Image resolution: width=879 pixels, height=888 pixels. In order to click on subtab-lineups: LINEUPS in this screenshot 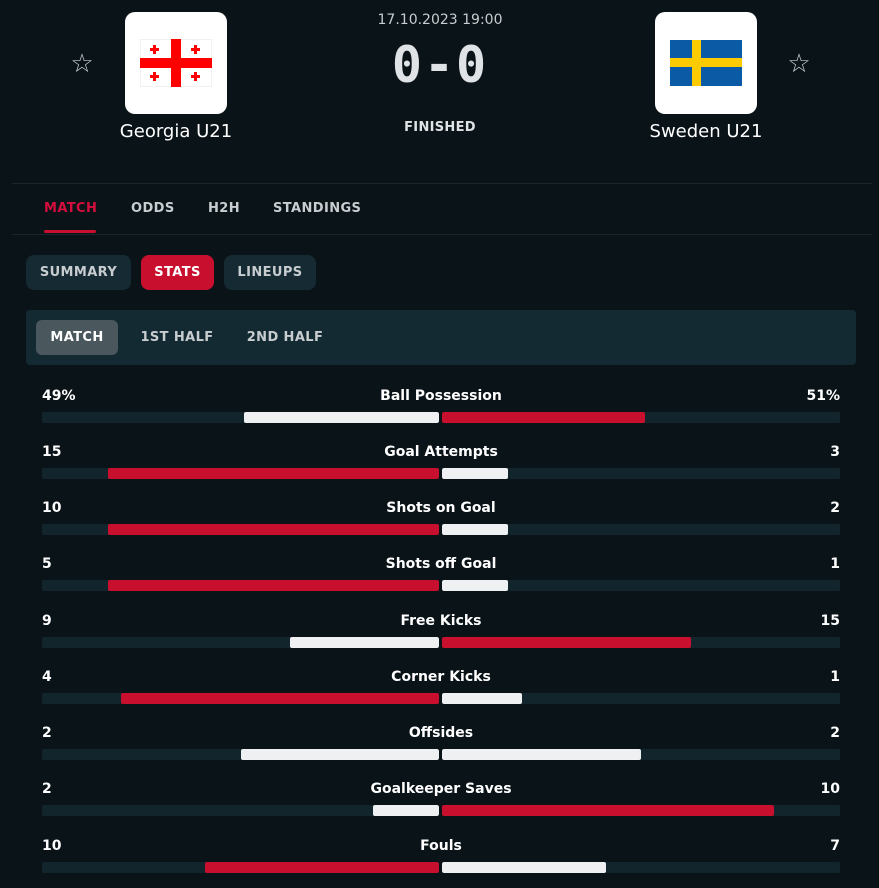, I will do `click(270, 272)`.